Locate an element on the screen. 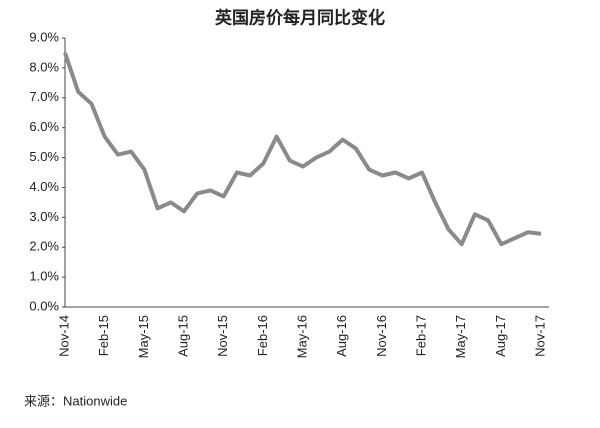 Image resolution: width=600 pixels, height=428 pixels. x-tick-label: May-17 is located at coordinates (460, 336).